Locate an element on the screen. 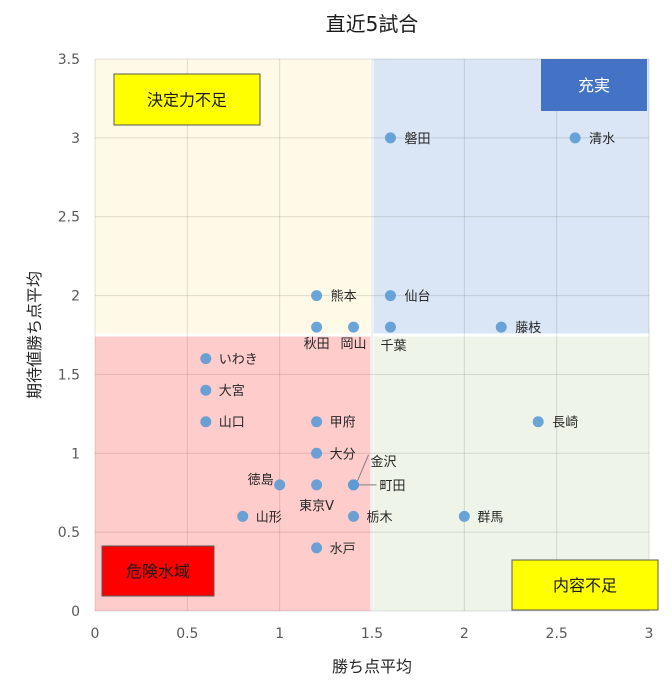  point-label: 水戸 is located at coordinates (343, 549).